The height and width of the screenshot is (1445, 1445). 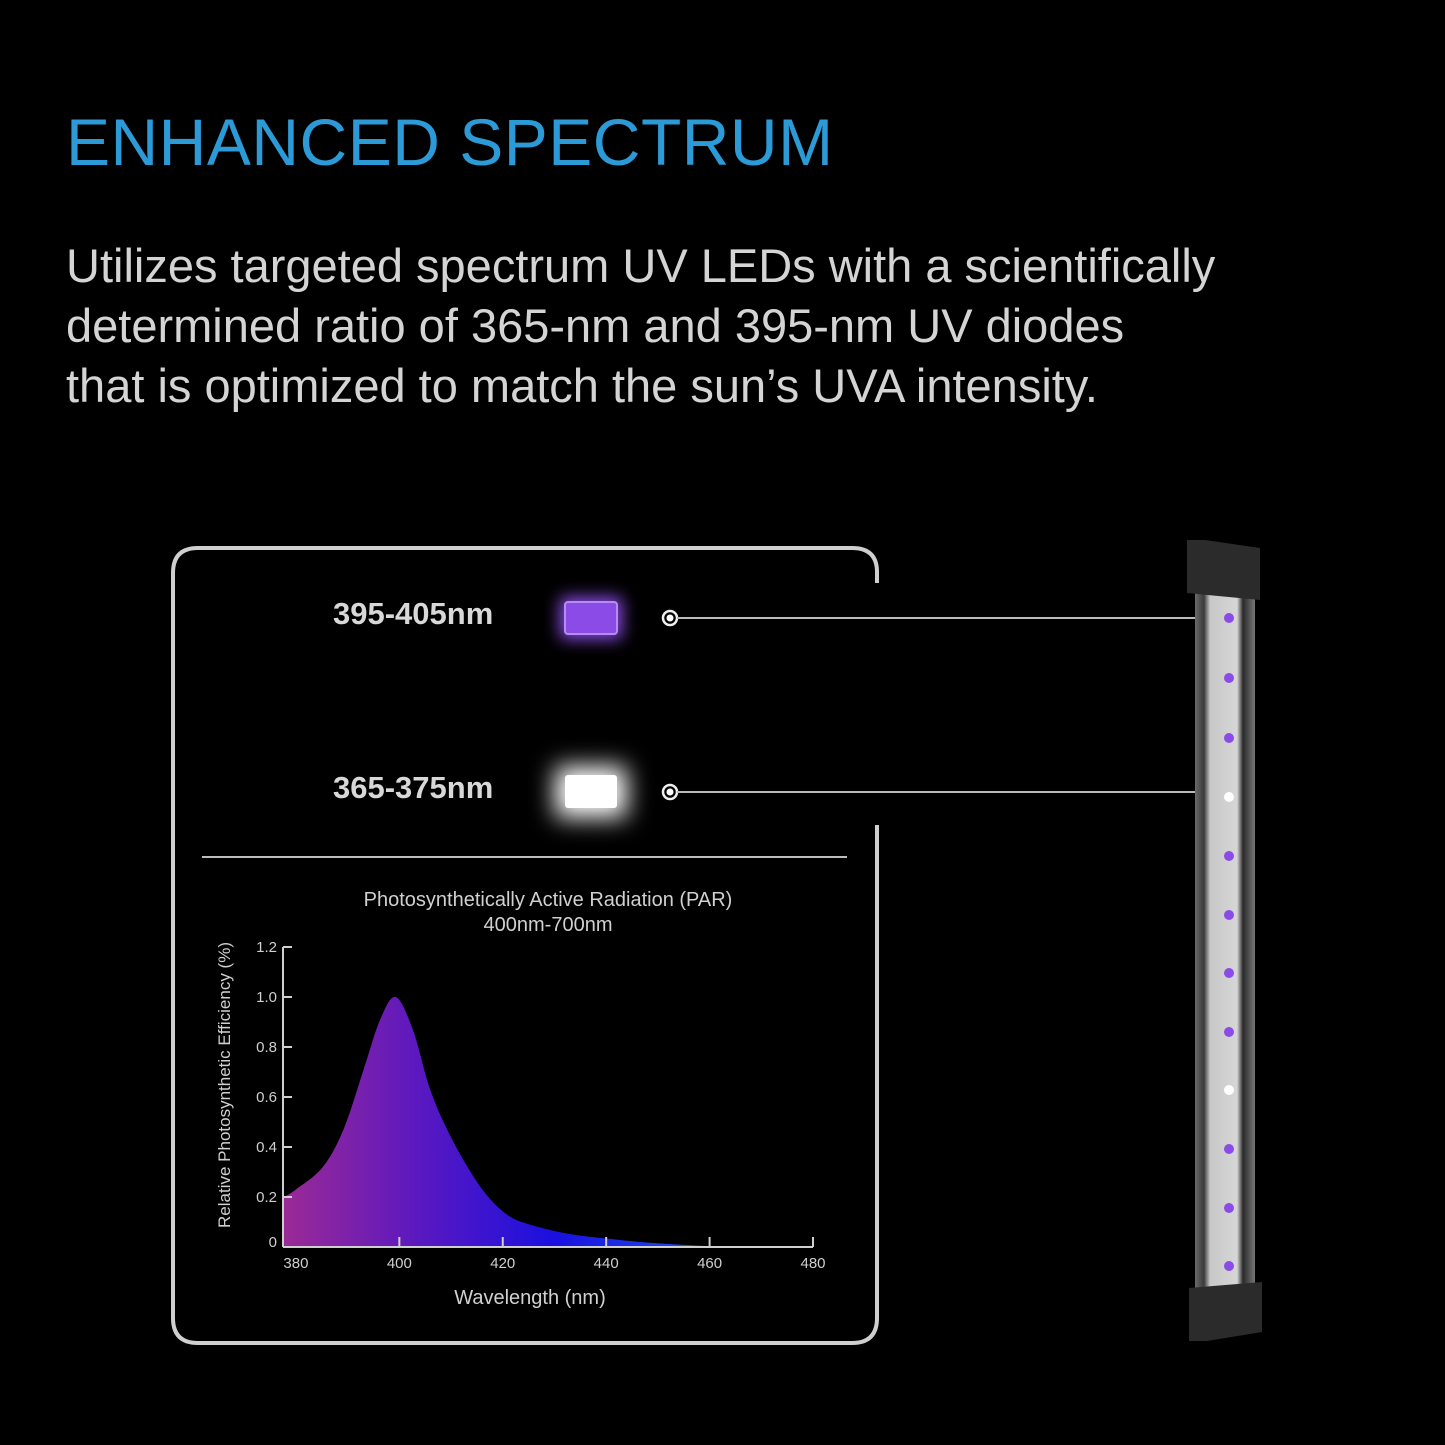 I want to click on uv-light-bar, so click(x=1224, y=940).